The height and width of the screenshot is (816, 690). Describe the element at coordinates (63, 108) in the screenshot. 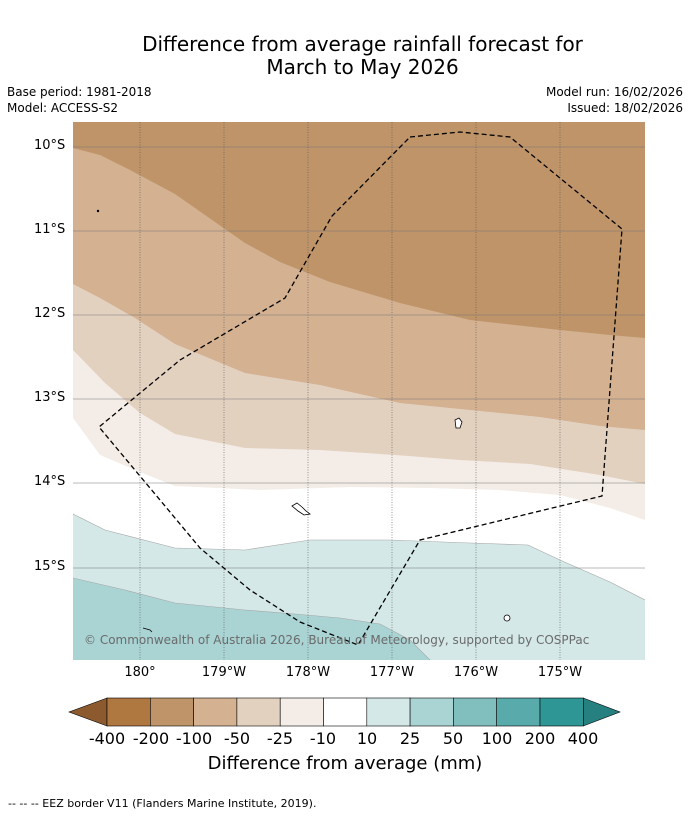

I see `model-name: Model: ACCESS-S2` at that location.